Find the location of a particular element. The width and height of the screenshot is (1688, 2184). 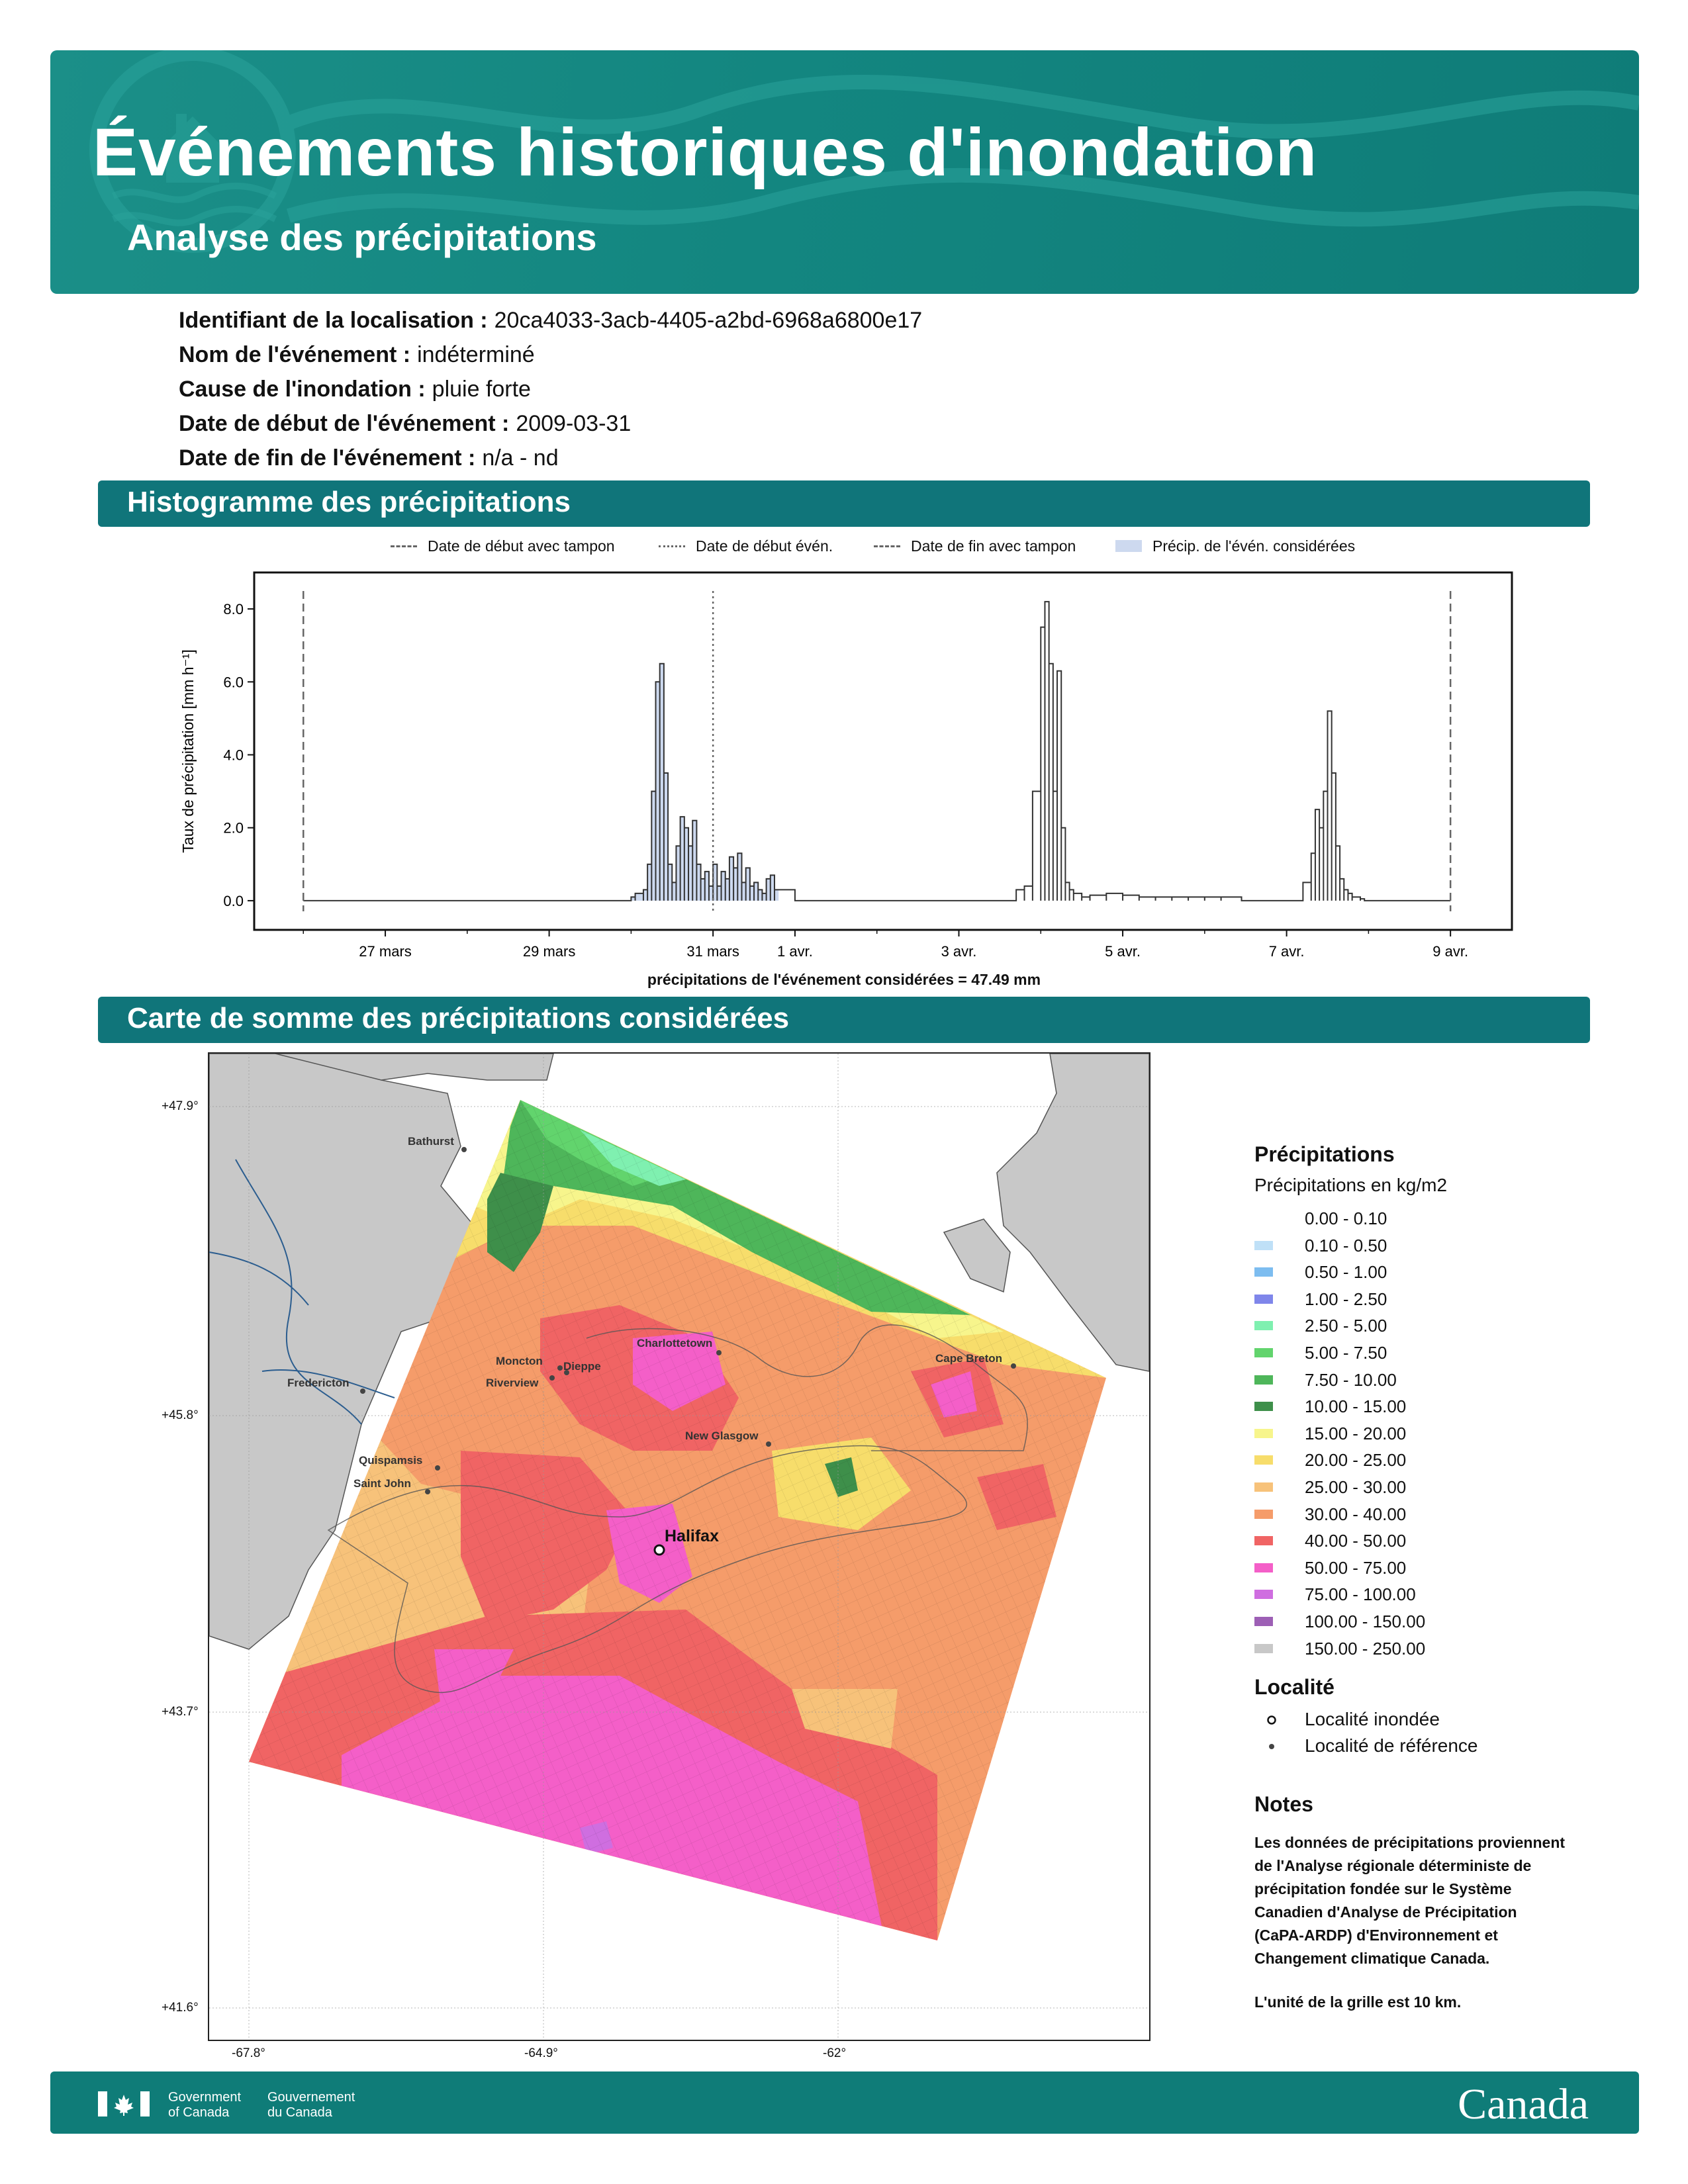

city-label-new-glasgow: New Glasgow is located at coordinates (722, 1436).